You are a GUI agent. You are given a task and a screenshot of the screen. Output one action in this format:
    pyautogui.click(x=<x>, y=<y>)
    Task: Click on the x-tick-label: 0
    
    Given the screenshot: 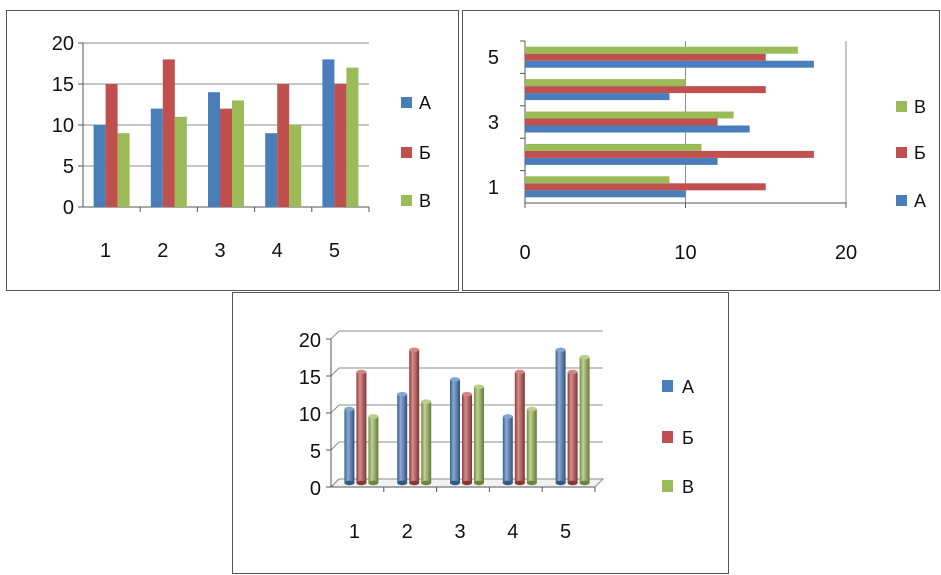 What is the action you would take?
    pyautogui.click(x=524, y=253)
    